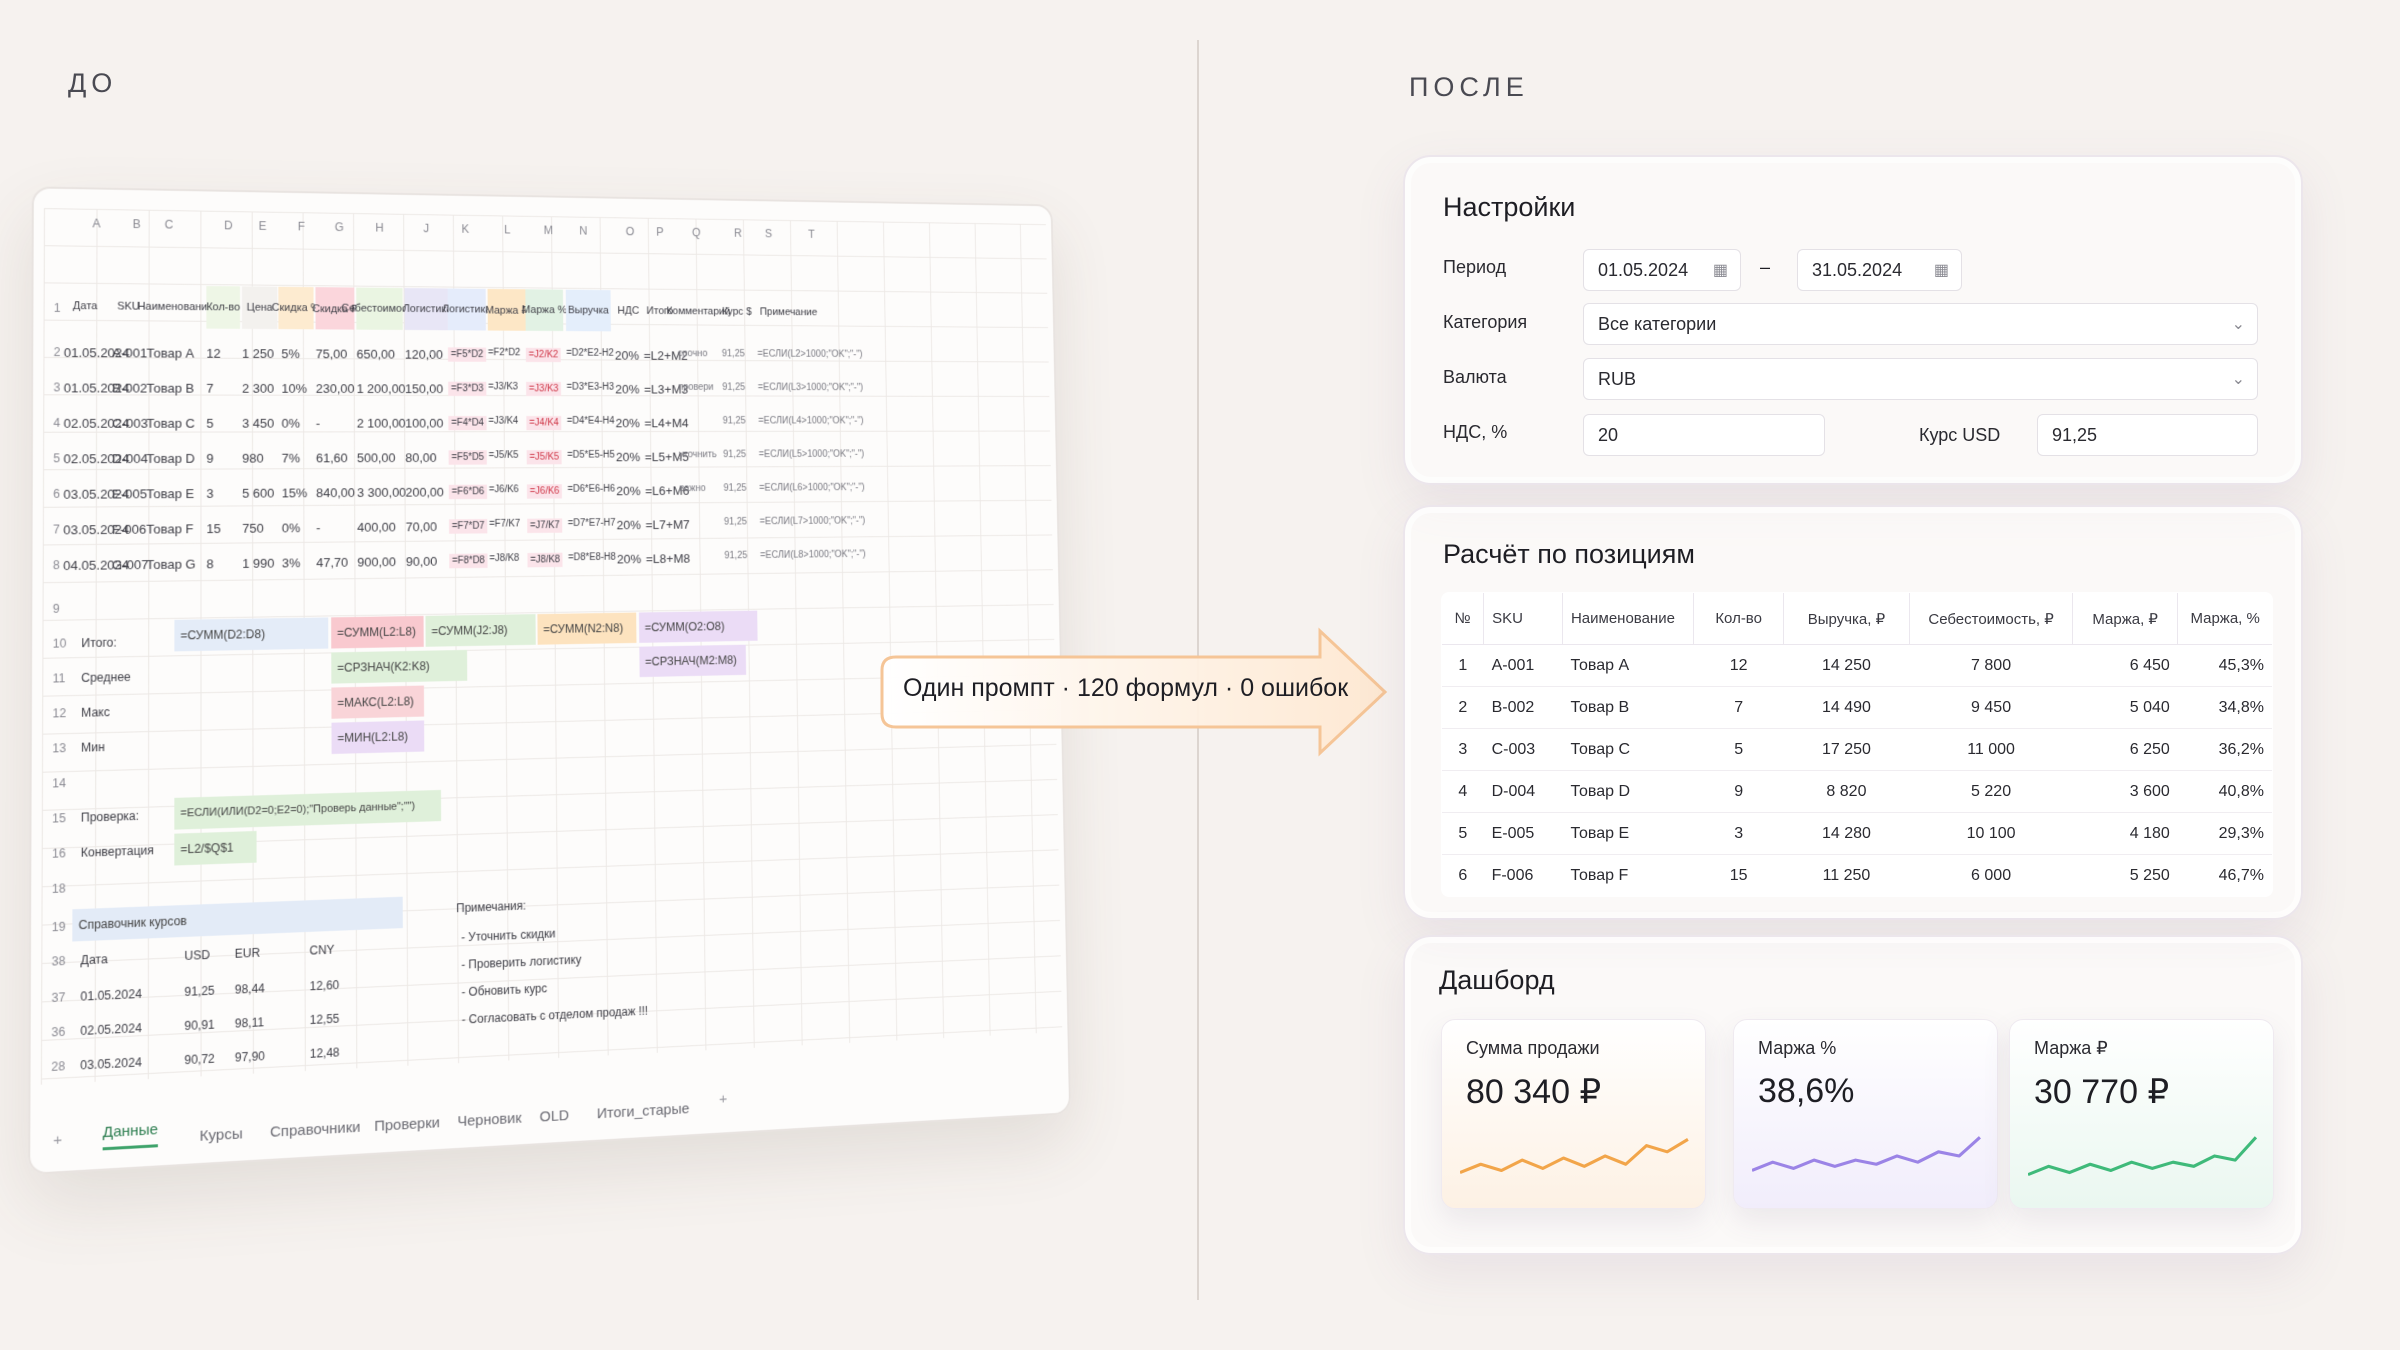  I want to click on table-cell: 500,00, so click(376, 458).